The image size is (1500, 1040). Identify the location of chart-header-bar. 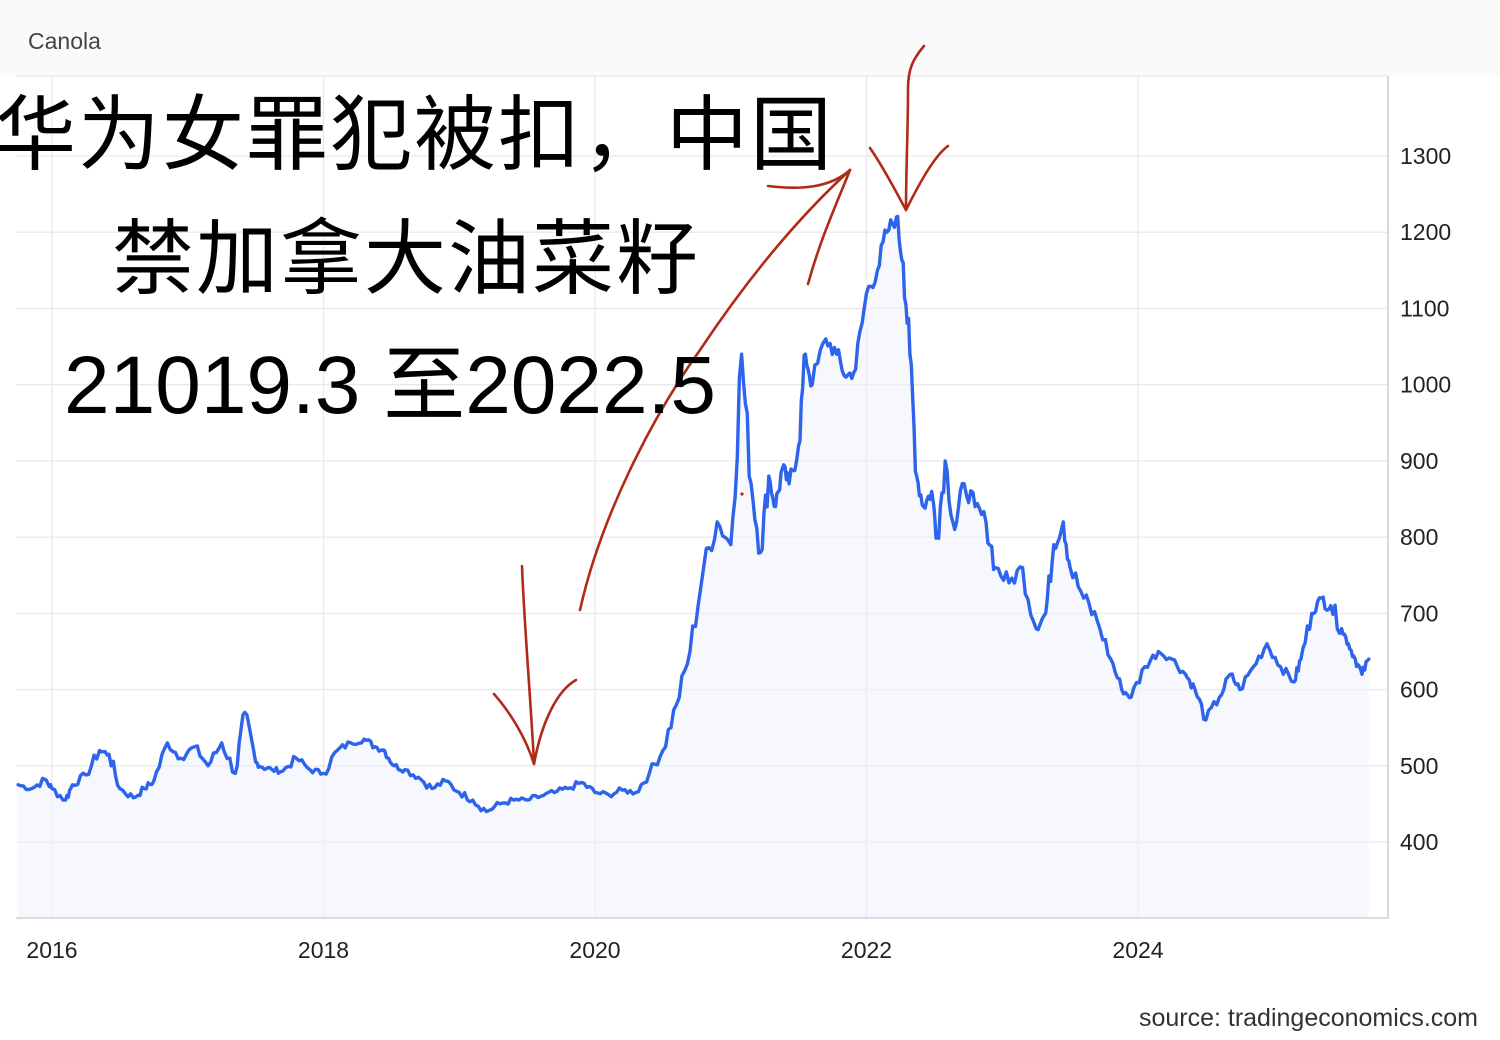
(750, 38).